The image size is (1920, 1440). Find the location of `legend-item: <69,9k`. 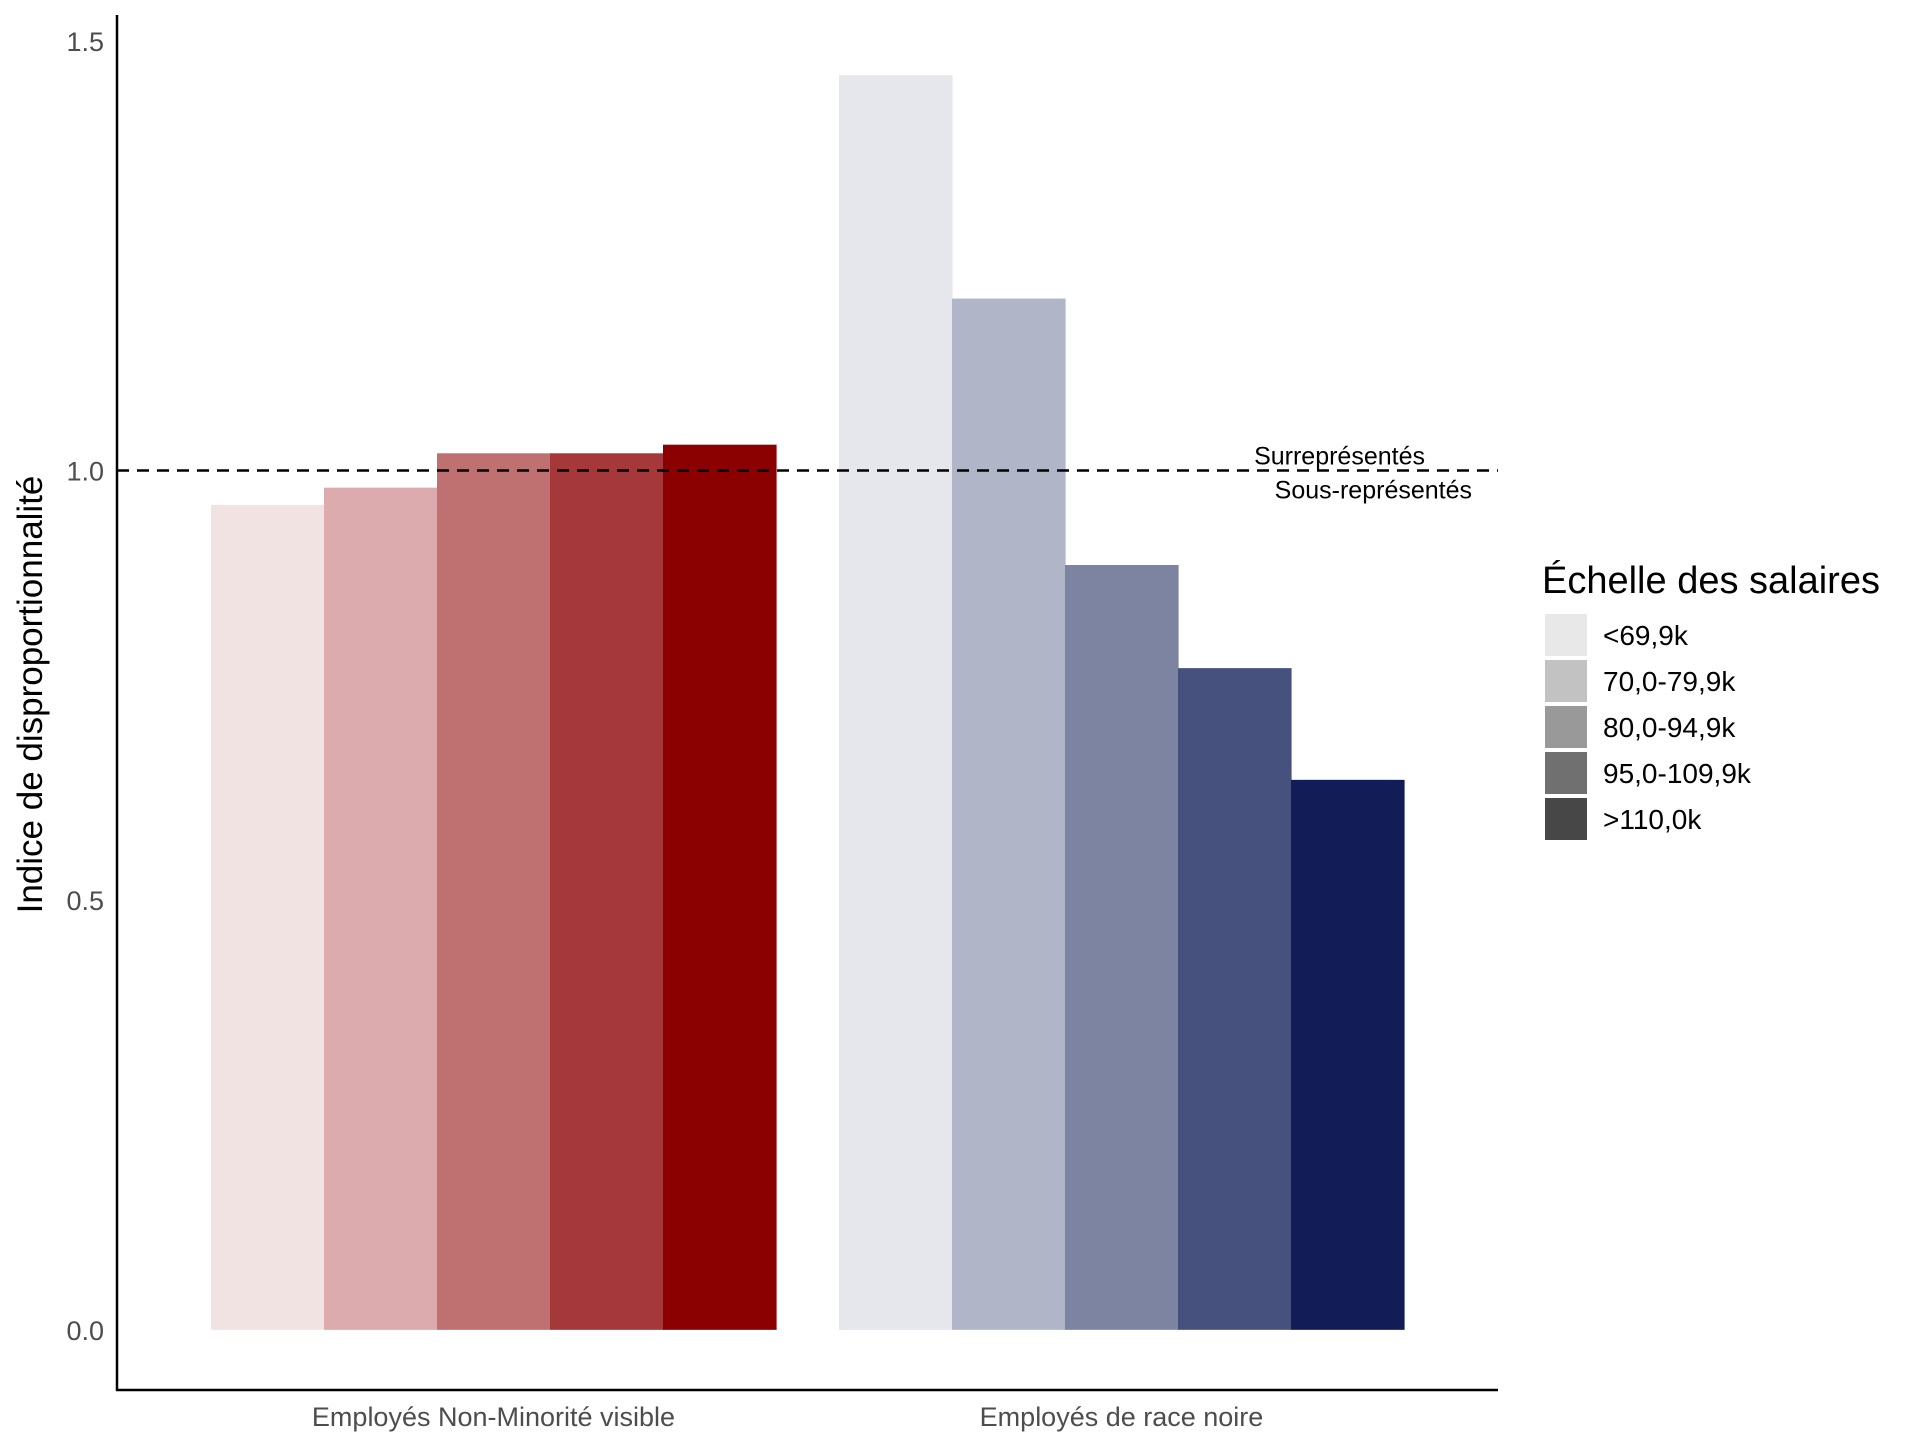

legend-item: <69,9k is located at coordinates (1617, 635).